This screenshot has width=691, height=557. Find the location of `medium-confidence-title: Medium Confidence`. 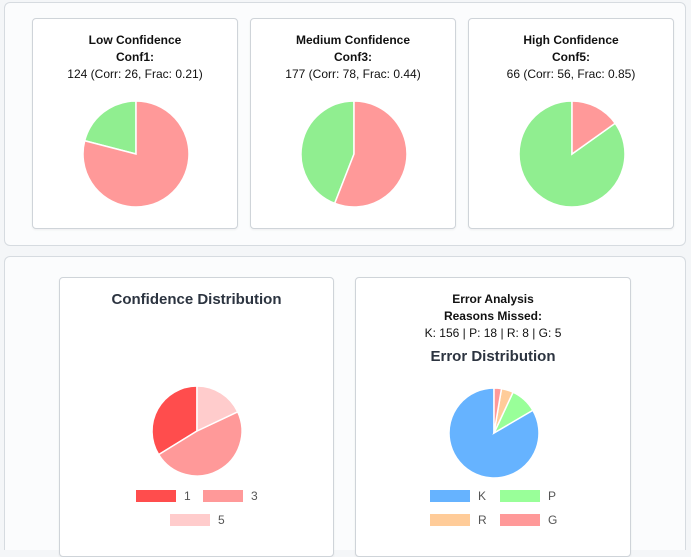

medium-confidence-title: Medium Confidence is located at coordinates (352, 40).